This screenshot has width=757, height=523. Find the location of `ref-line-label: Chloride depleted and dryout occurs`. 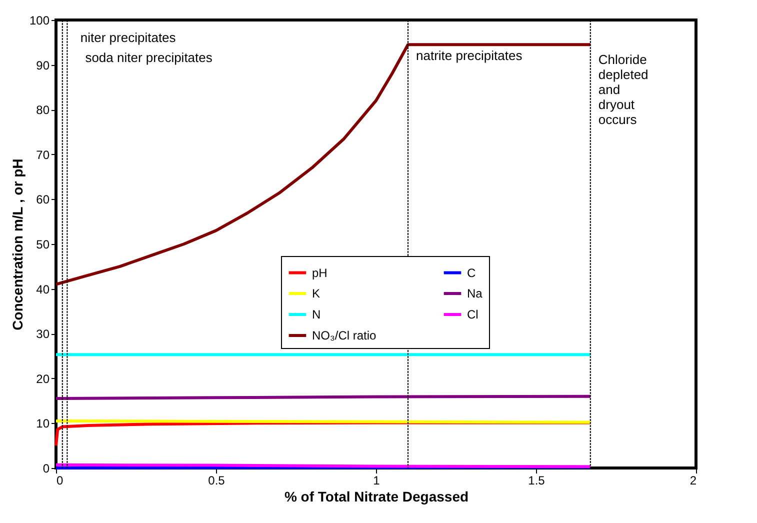

ref-line-label: Chloride depleted and dryout occurs is located at coordinates (623, 89).